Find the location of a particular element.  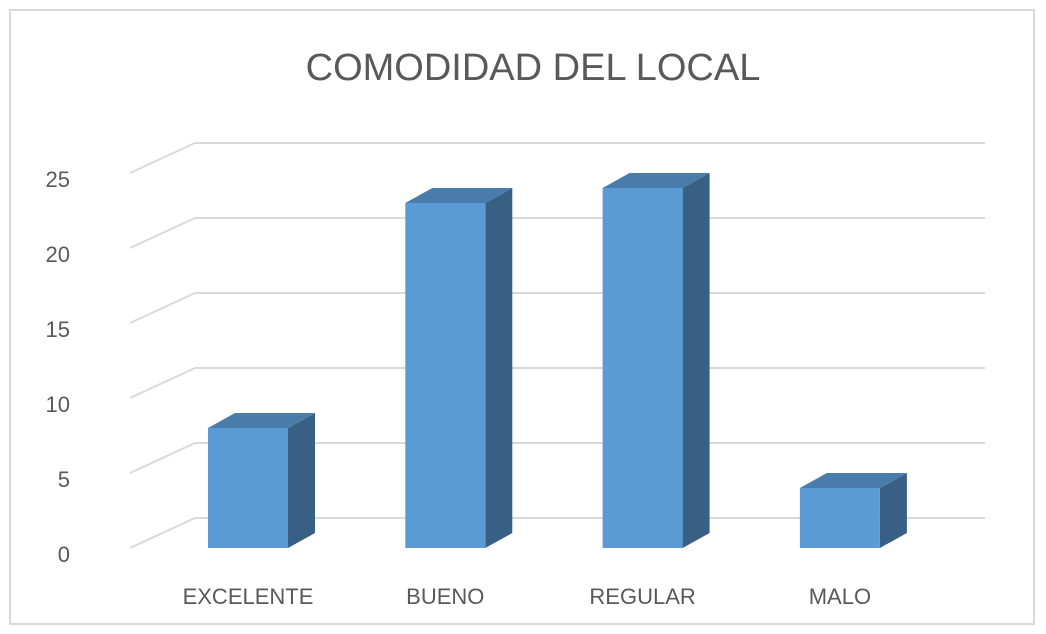

x-tick-label: REGULAR is located at coordinates (642, 596).